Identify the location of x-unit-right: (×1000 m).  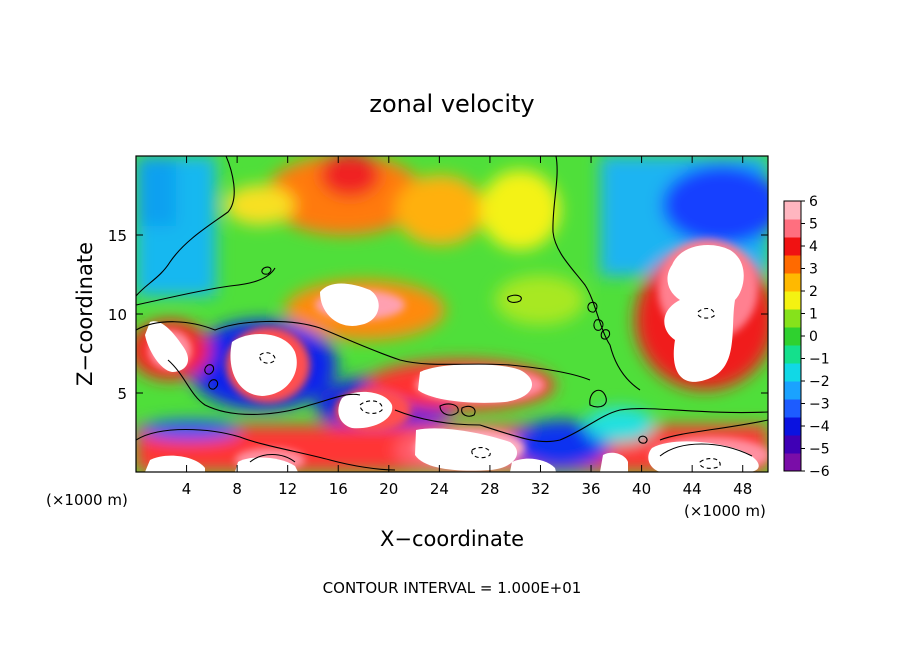
(725, 511).